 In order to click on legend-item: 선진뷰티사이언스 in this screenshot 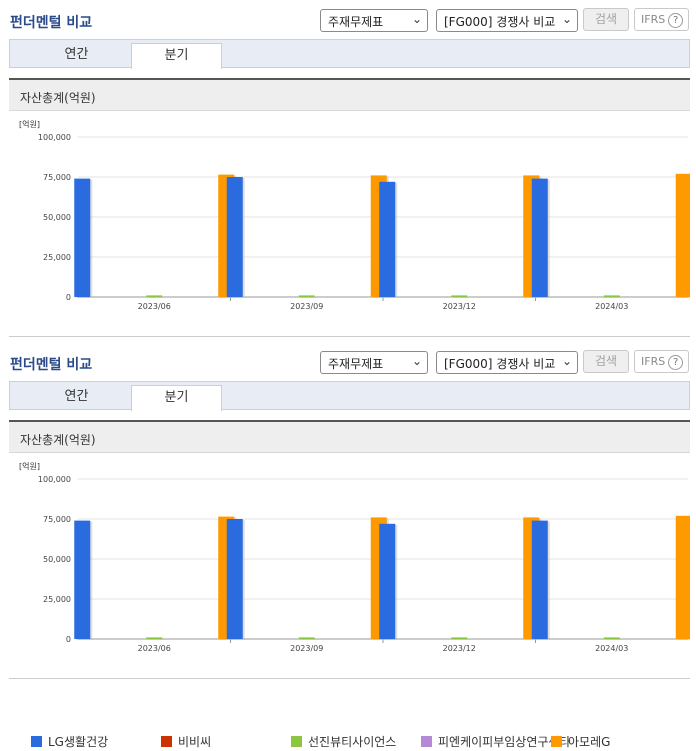, I will do `click(343, 741)`.